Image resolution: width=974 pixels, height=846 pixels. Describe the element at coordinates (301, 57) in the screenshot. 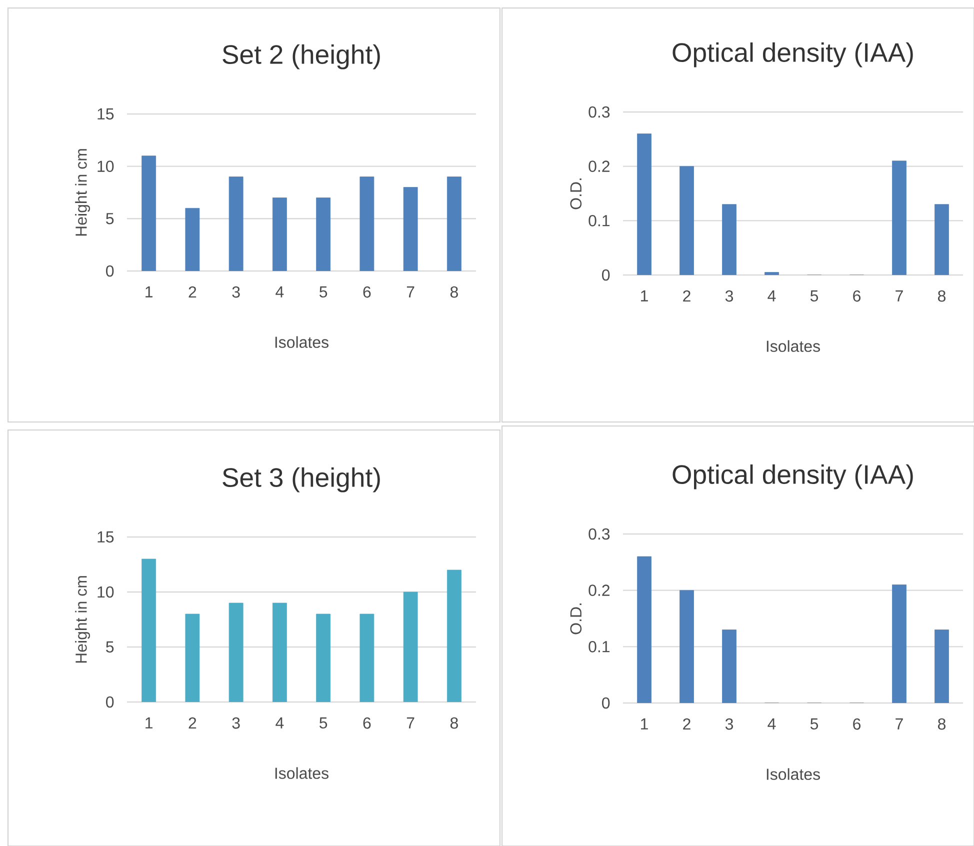

I see `chart-title: Set 2 (height)` at that location.